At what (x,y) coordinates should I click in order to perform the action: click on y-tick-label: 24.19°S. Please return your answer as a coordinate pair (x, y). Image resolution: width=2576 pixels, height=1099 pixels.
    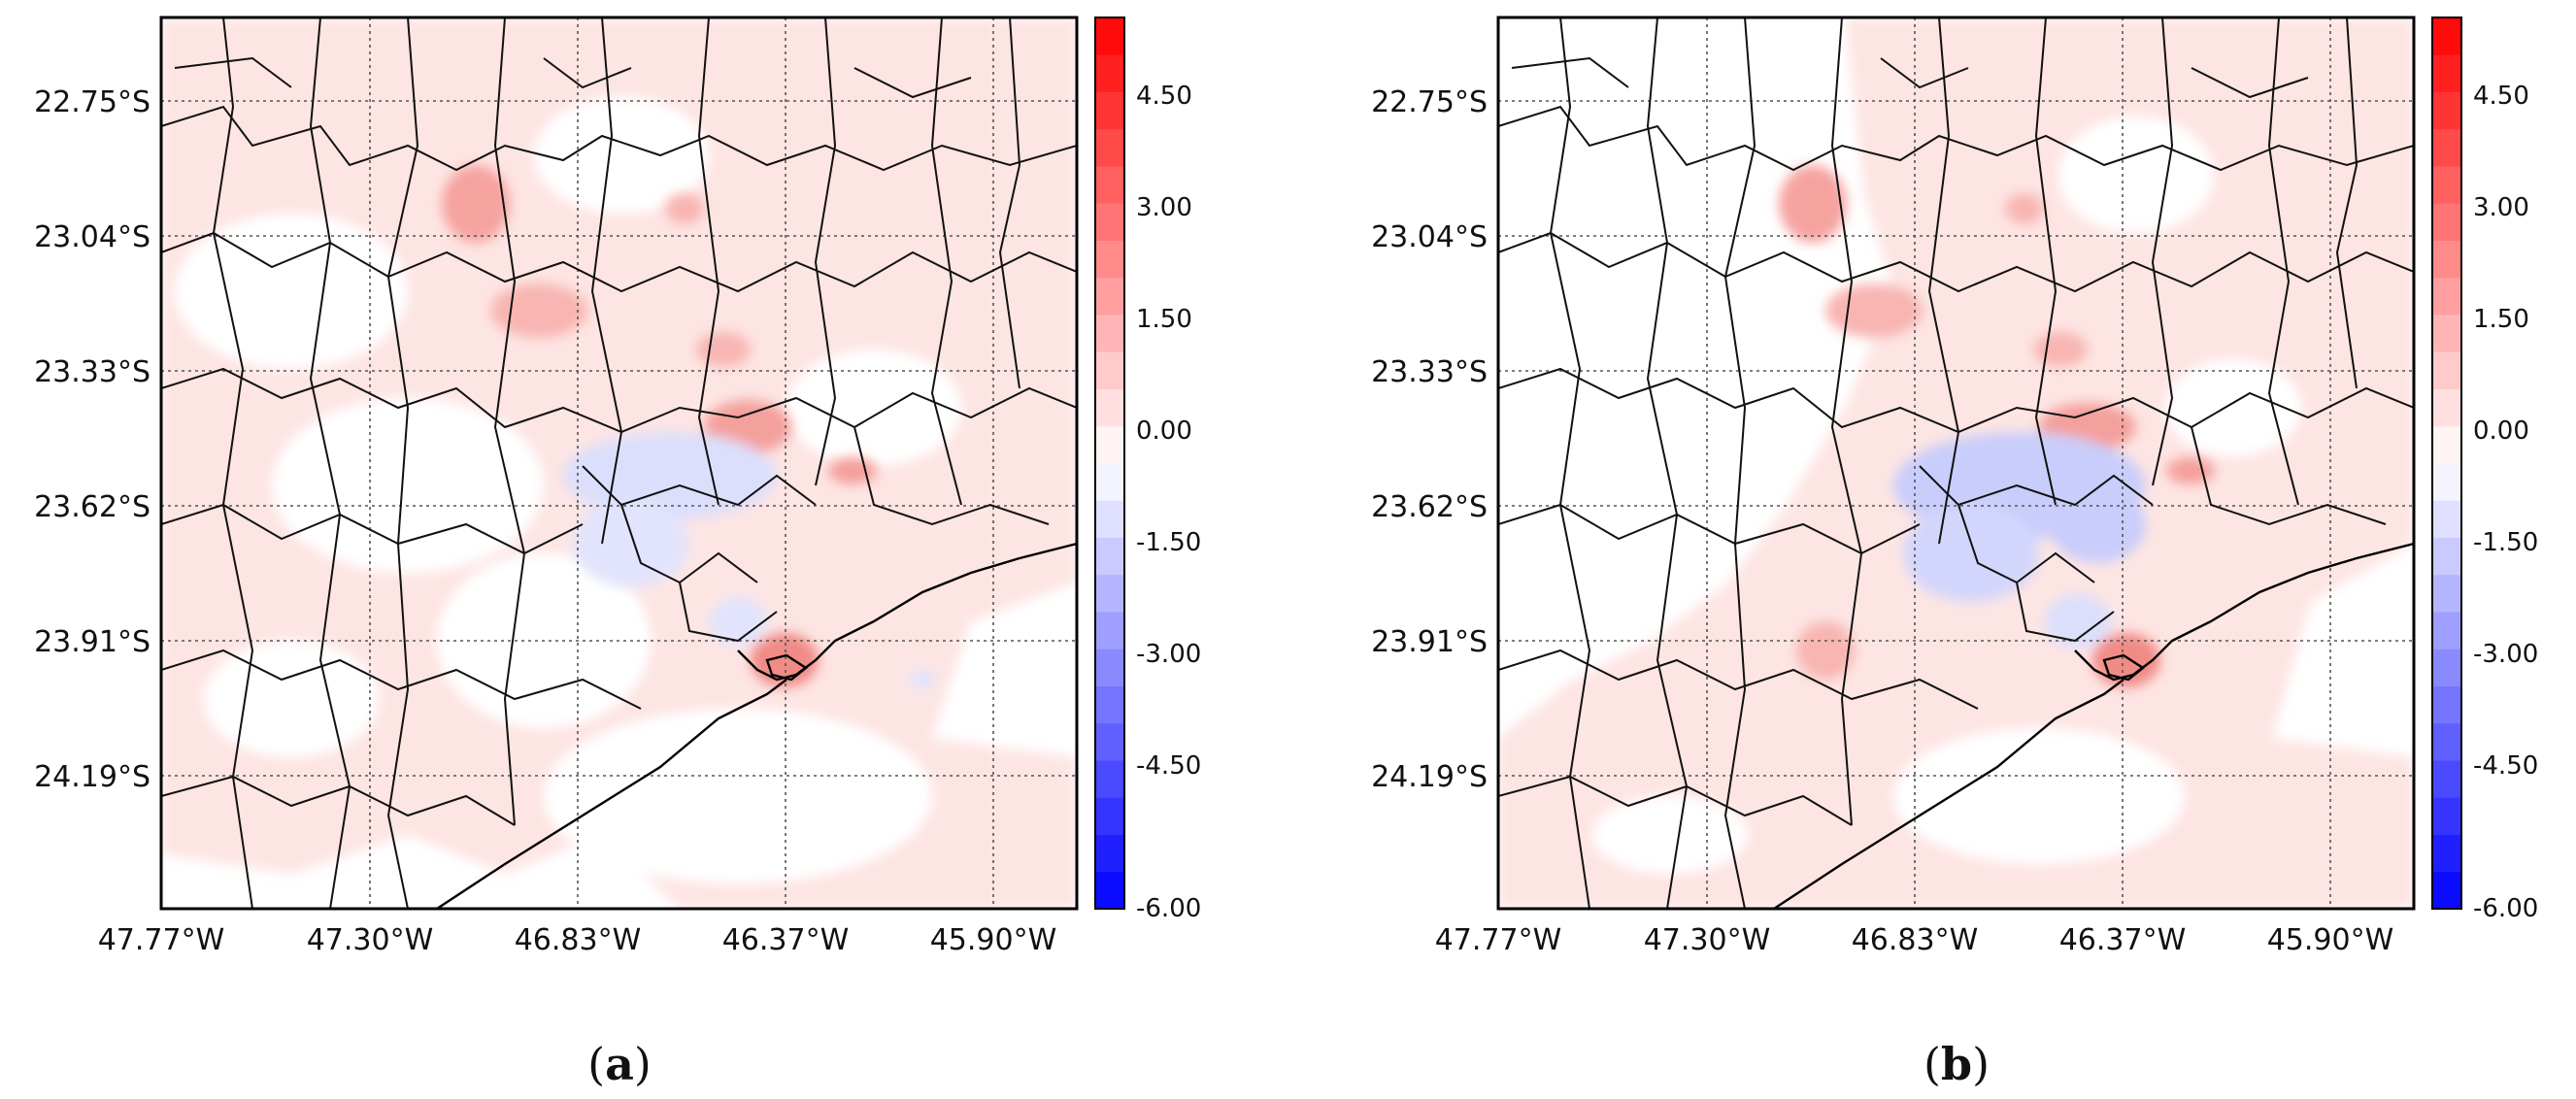
    Looking at the image, I should click on (1430, 777).